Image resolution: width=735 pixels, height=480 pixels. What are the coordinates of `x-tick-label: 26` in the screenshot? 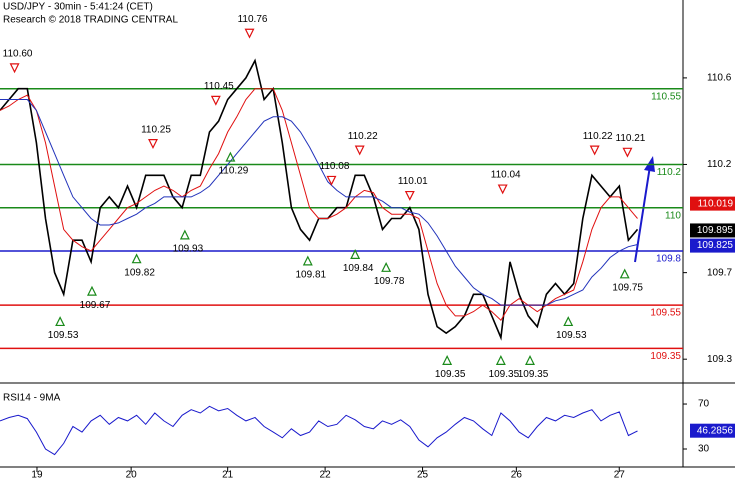 It's located at (517, 475).